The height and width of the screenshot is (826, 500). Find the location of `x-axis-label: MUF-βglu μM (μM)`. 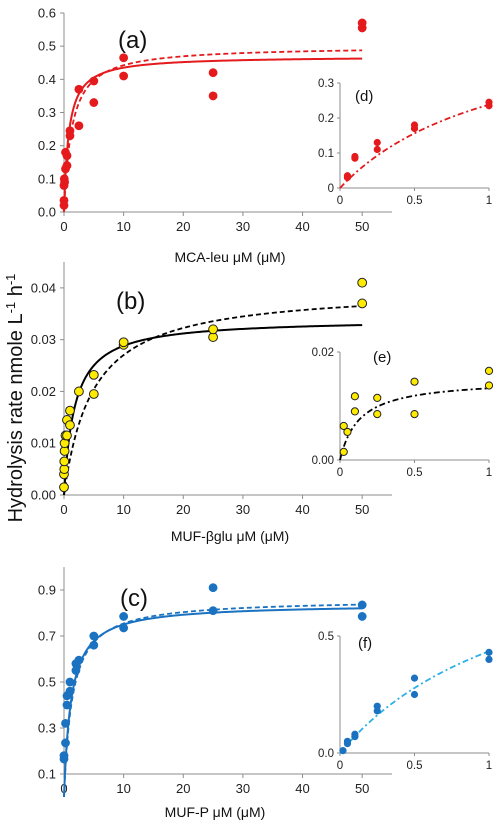

x-axis-label: MUF-βglu μM (μM) is located at coordinates (230, 536).